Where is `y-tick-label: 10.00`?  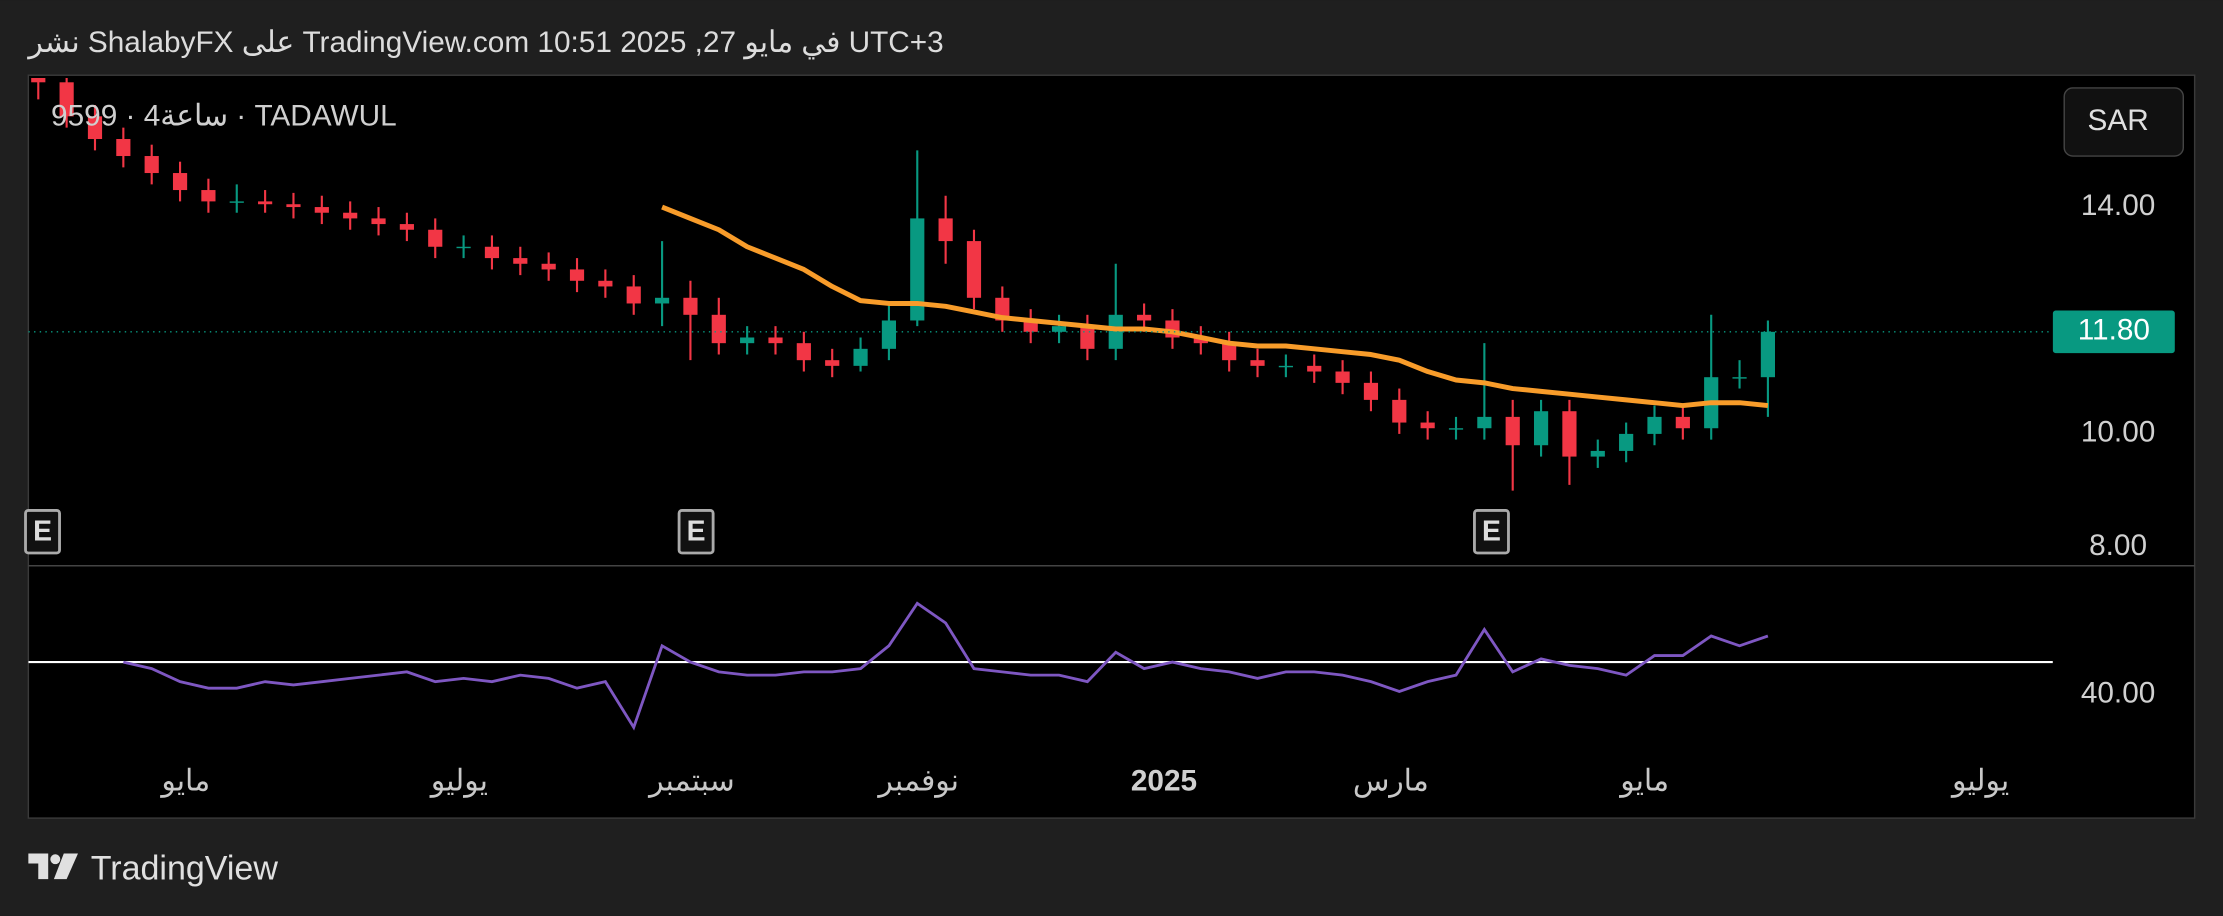 y-tick-label: 10.00 is located at coordinates (2118, 432).